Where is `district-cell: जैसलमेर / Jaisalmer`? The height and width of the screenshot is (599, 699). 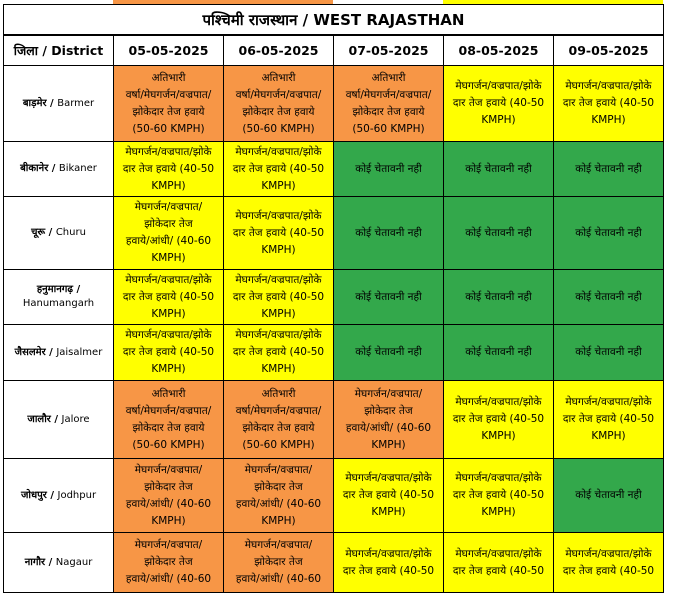 district-cell: जैसलमेर / Jaisalmer is located at coordinates (58, 352).